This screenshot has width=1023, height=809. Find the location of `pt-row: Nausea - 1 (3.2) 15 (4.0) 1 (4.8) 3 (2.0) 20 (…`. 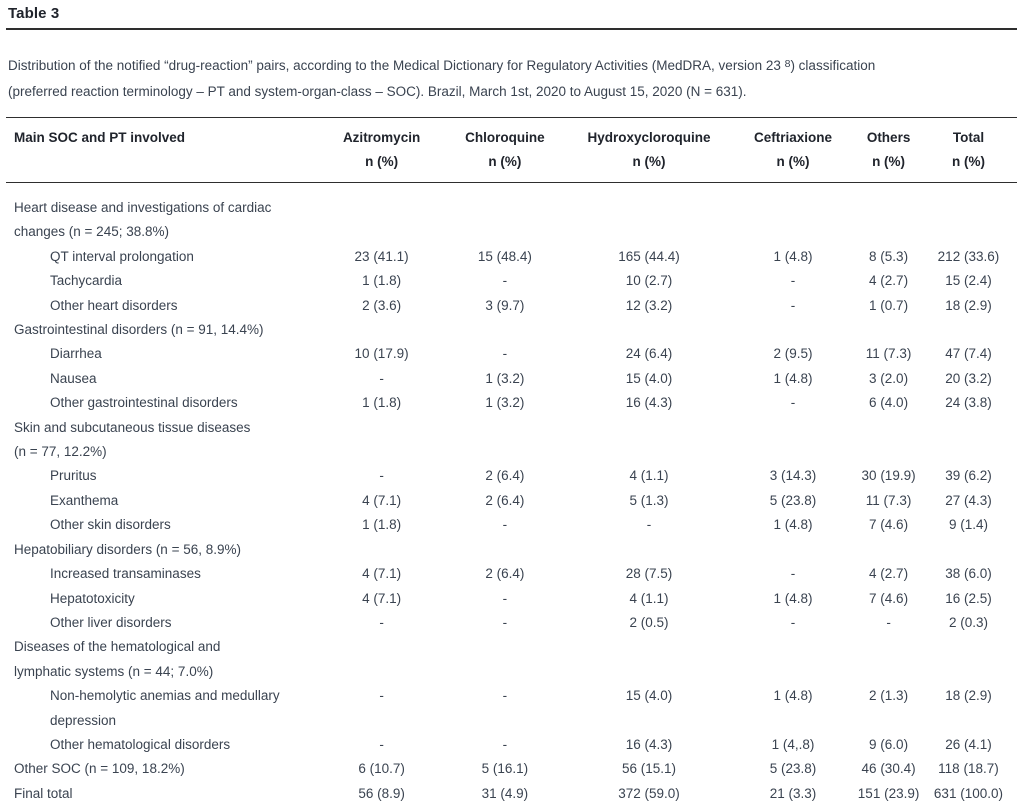

pt-row: Nausea - 1 (3.2) 15 (4.0) 1 (4.8) 3 (2.0) 20 (… is located at coordinates (511, 379).